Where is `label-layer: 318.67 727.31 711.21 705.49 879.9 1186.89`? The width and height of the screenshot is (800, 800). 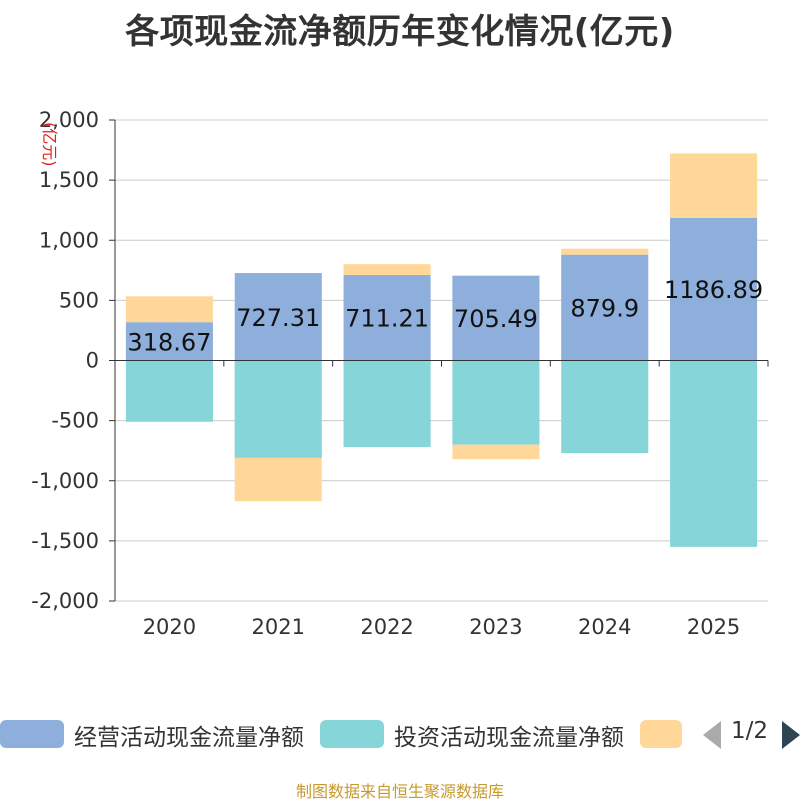 label-layer: 318.67 727.31 711.21 705.49 879.9 1186.89 is located at coordinates (445, 316).